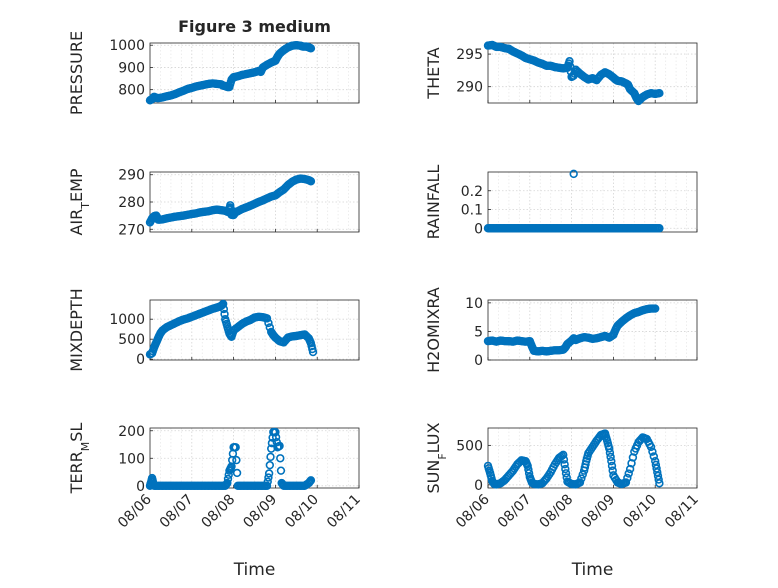  Describe the element at coordinates (76, 222) in the screenshot. I see `y-axis-label-main: AIR` at that location.